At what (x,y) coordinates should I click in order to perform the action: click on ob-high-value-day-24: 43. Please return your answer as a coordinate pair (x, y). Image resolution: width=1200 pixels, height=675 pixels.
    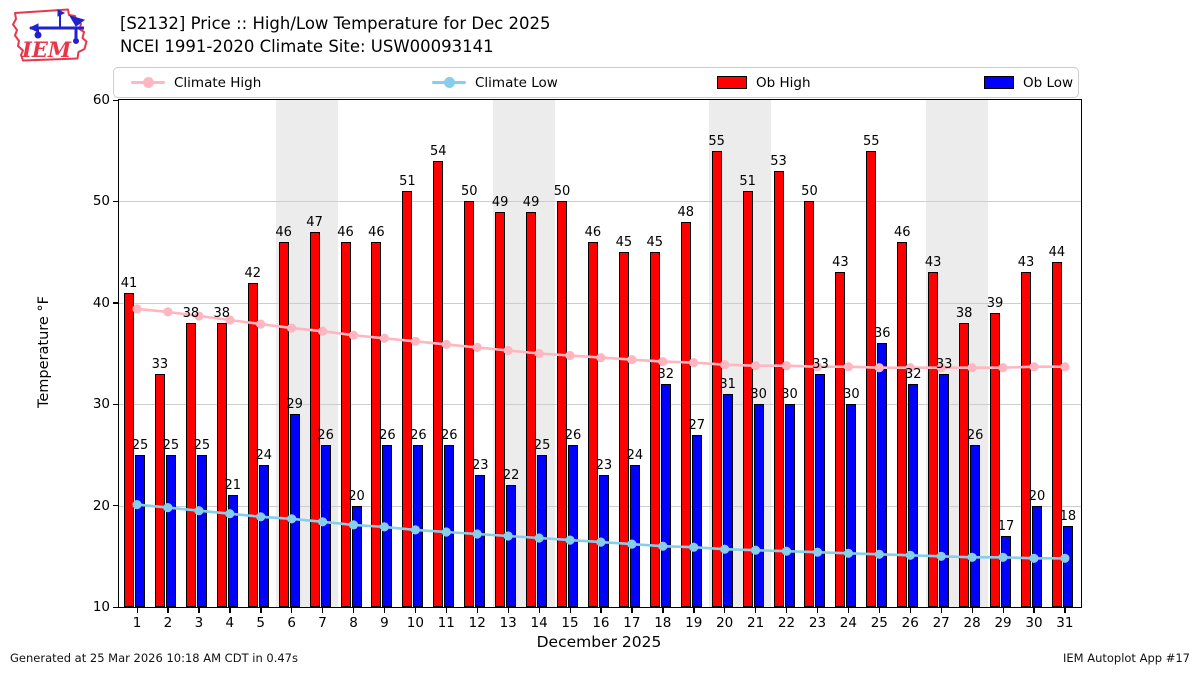
    Looking at the image, I should click on (840, 263).